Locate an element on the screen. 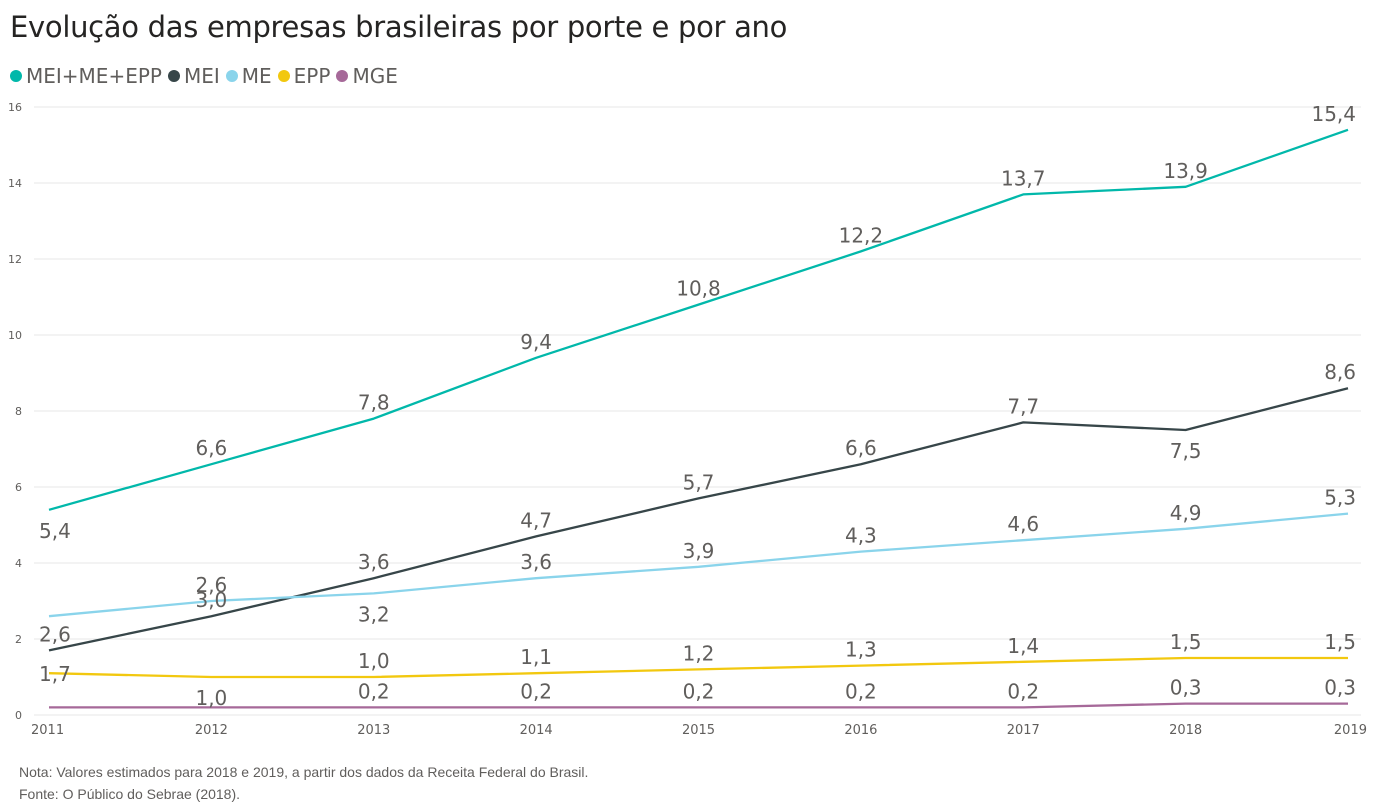  legend-label: MEI is located at coordinates (201, 76).